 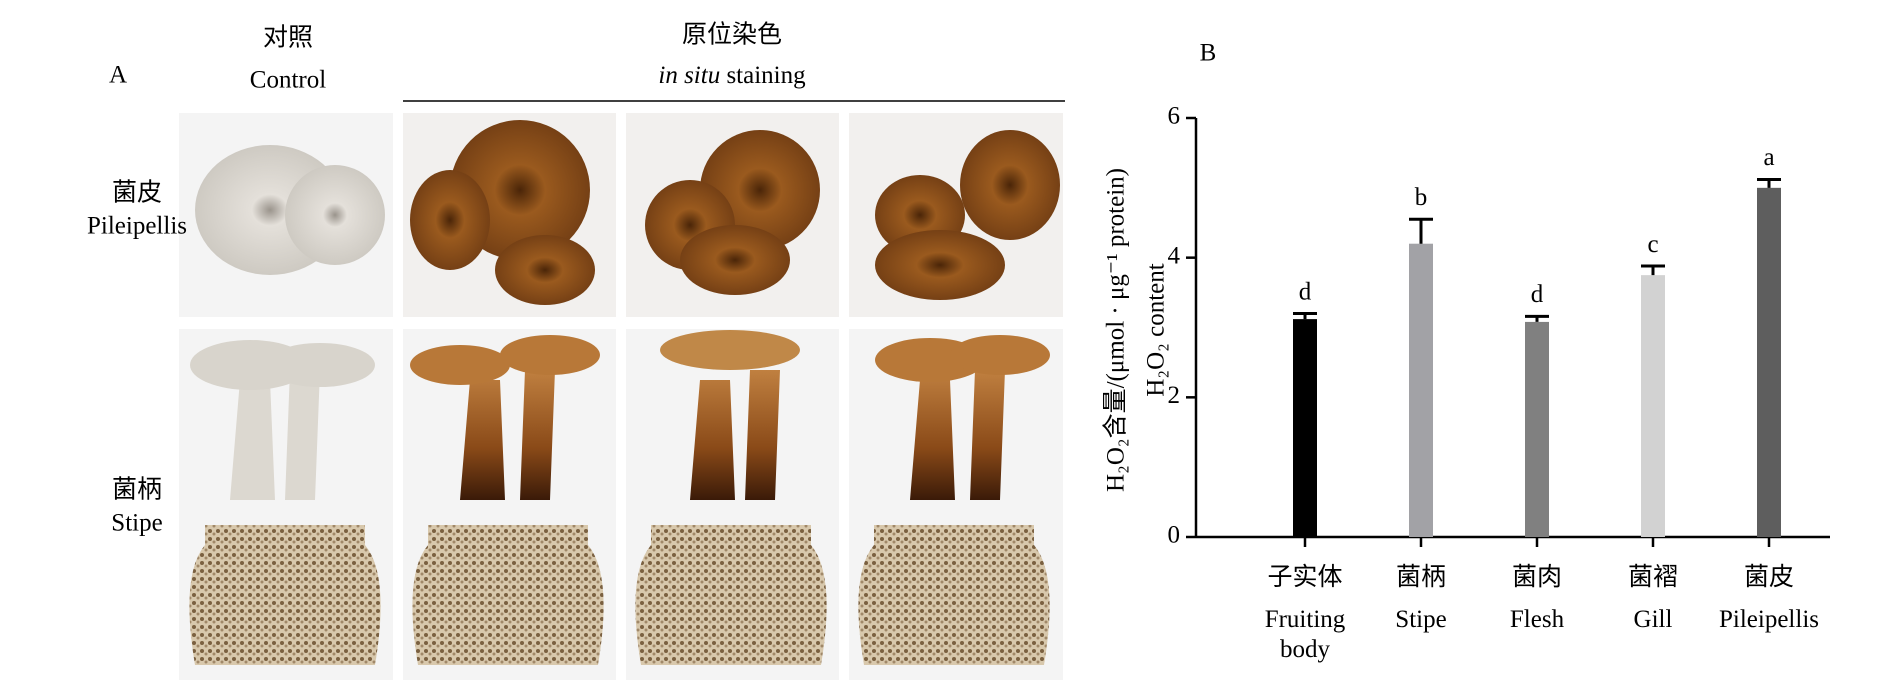 I want to click on y-tick-label: 0, so click(x=1174, y=535).